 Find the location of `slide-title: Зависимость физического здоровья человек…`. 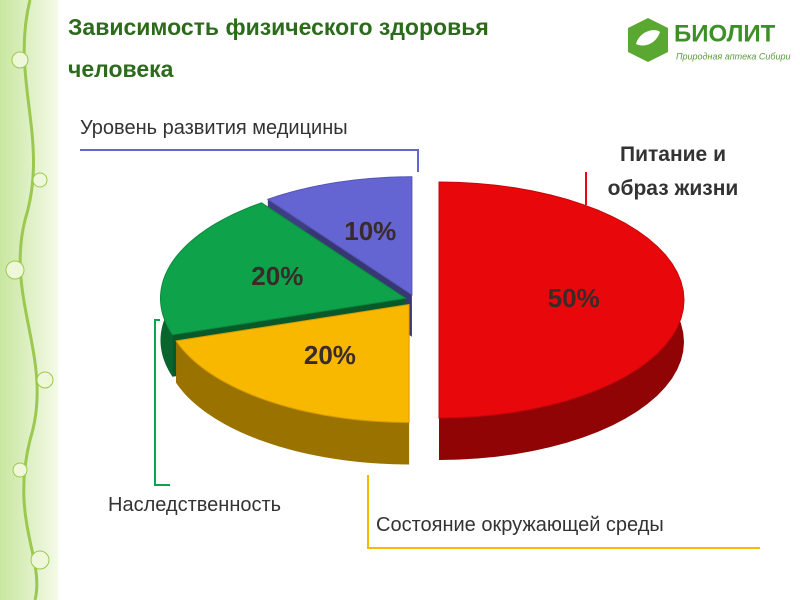

slide-title: Зависимость физического здоровья человек… is located at coordinates (278, 48).